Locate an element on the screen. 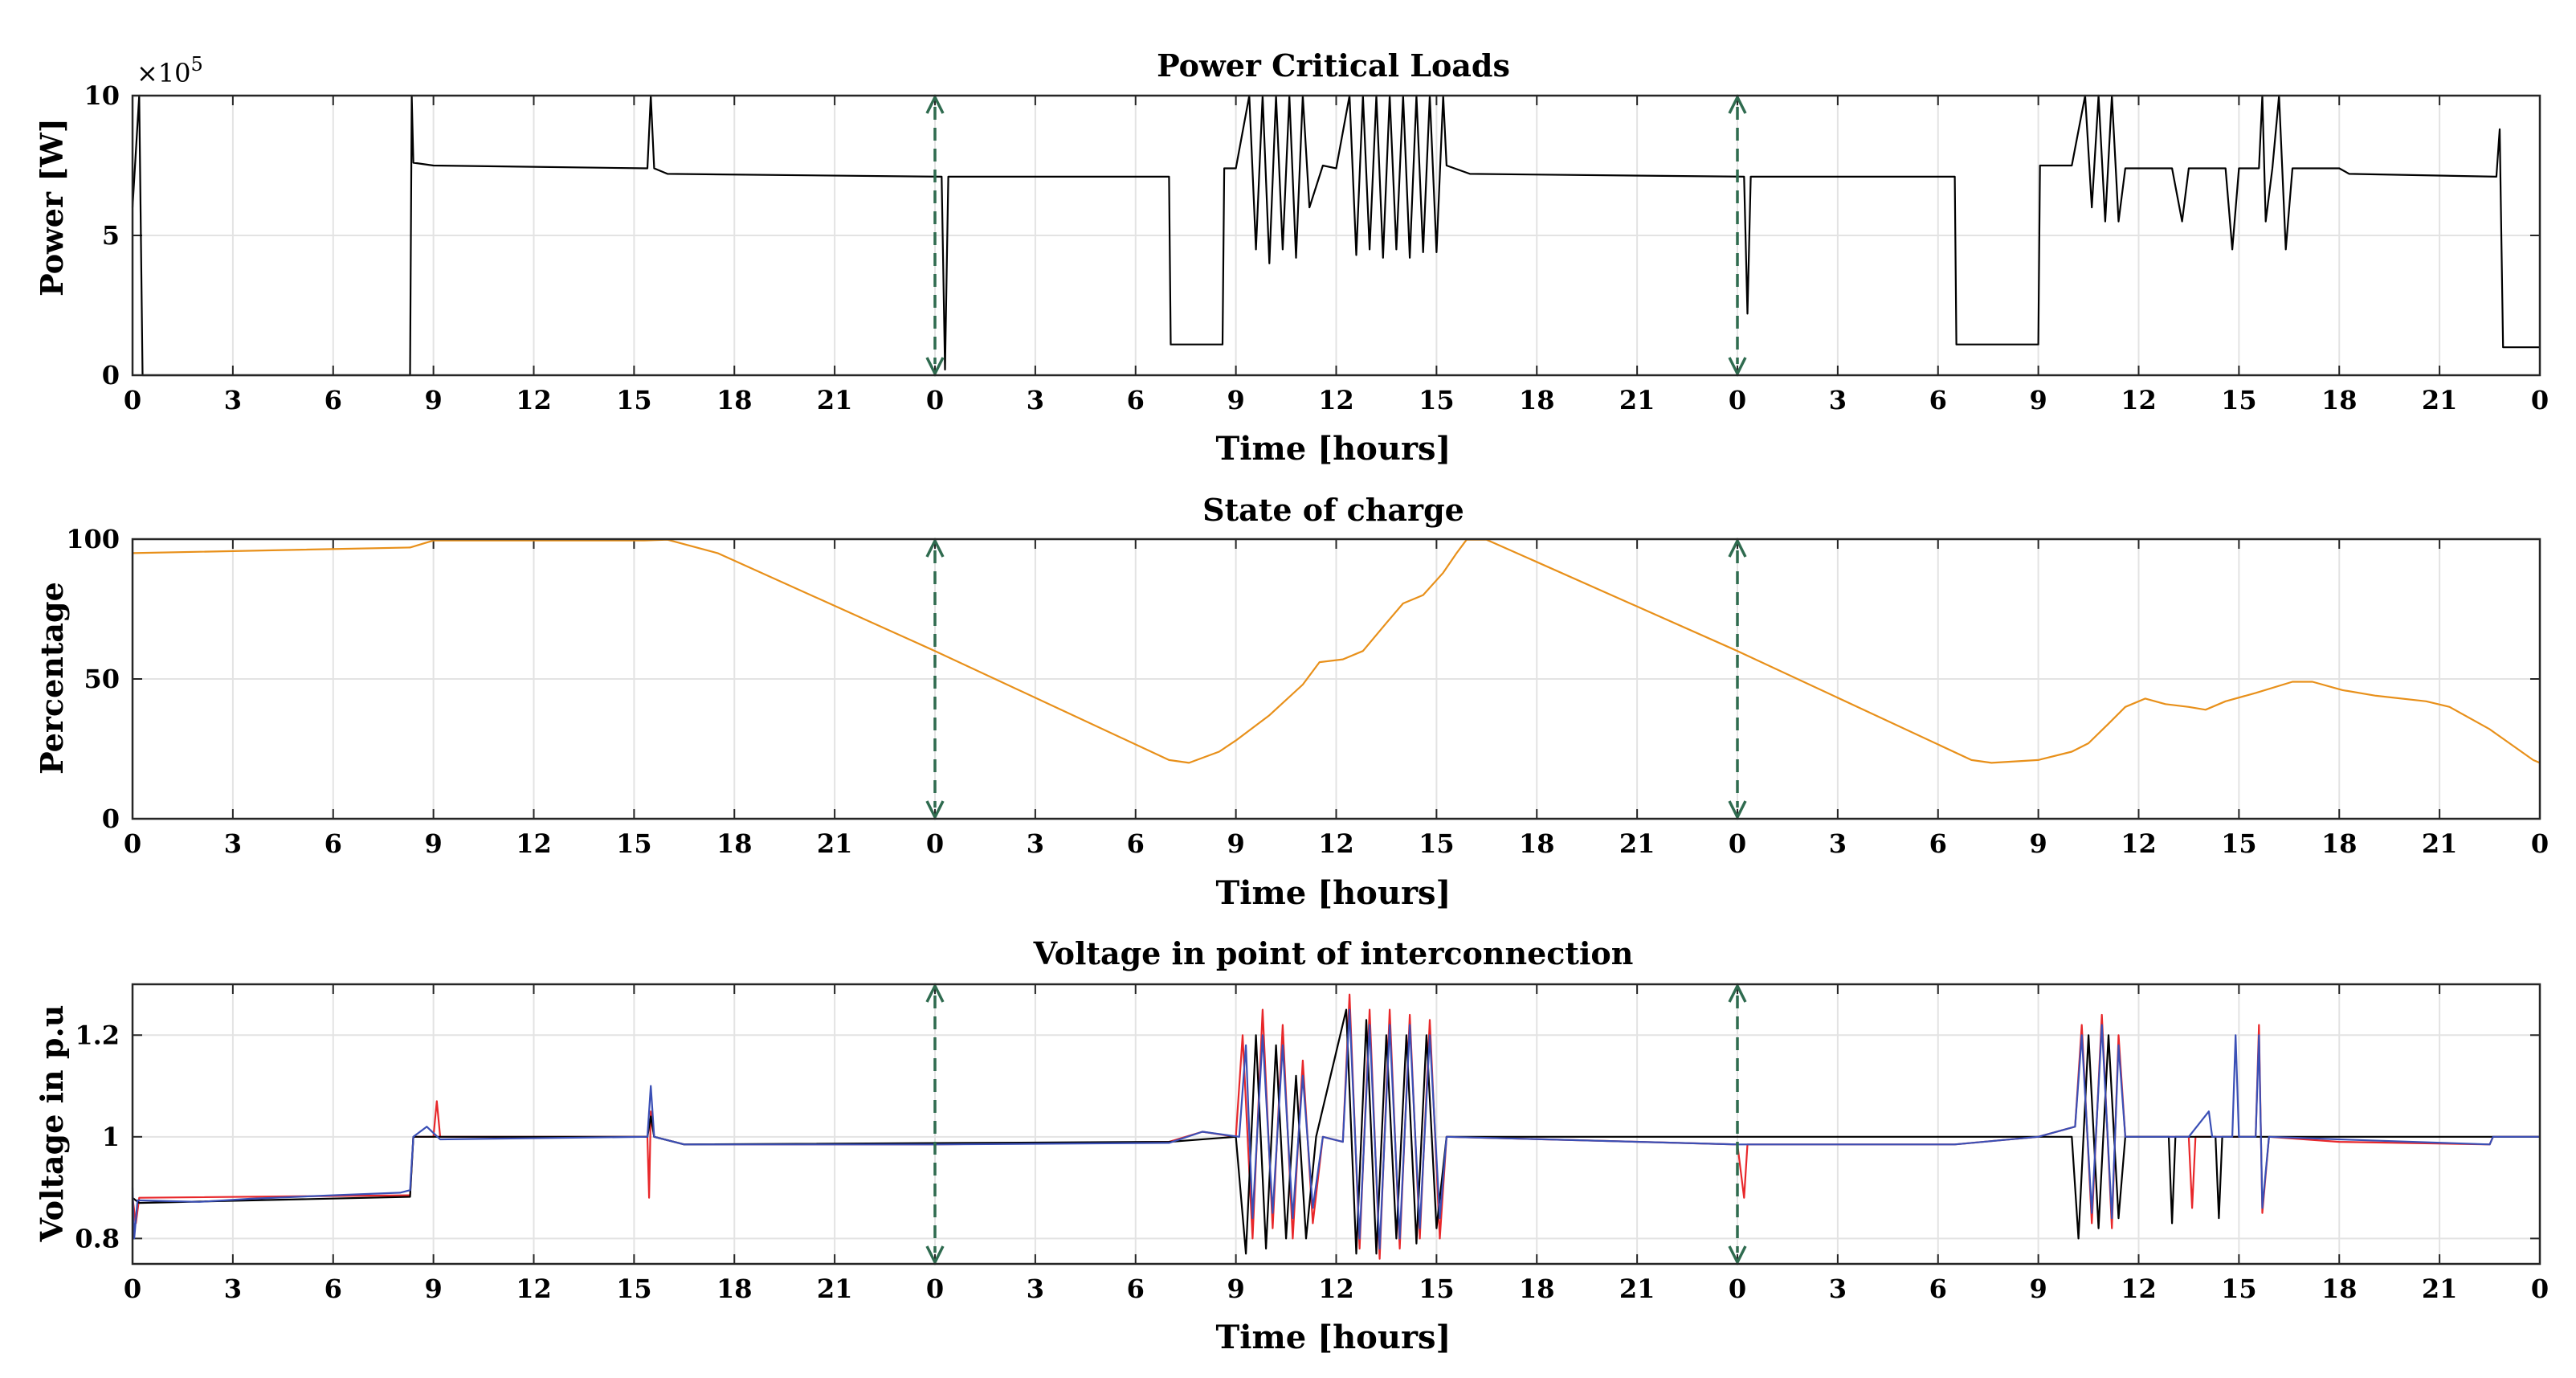 This screenshot has width=2576, height=1378. chart-title: Voltage in point of interconnection is located at coordinates (1333, 953).